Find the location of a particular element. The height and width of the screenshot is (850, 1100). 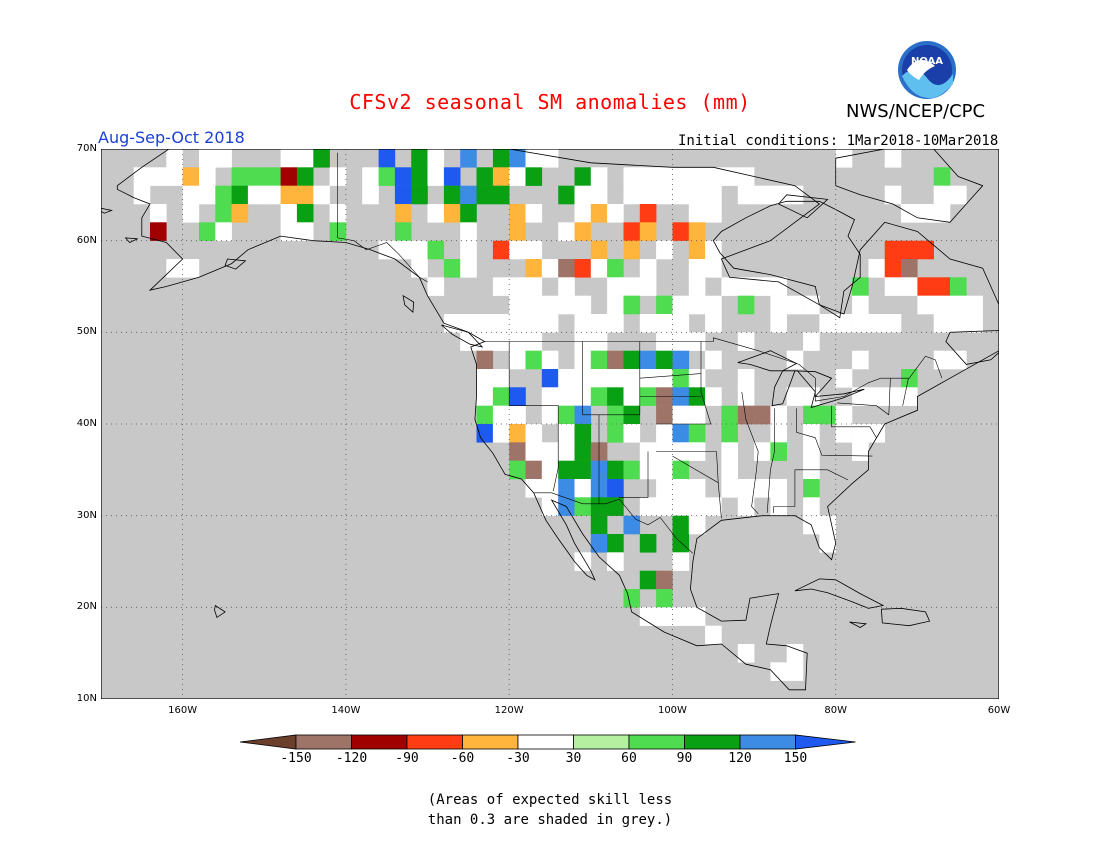

water-body-outline is located at coordinates (801, 379).